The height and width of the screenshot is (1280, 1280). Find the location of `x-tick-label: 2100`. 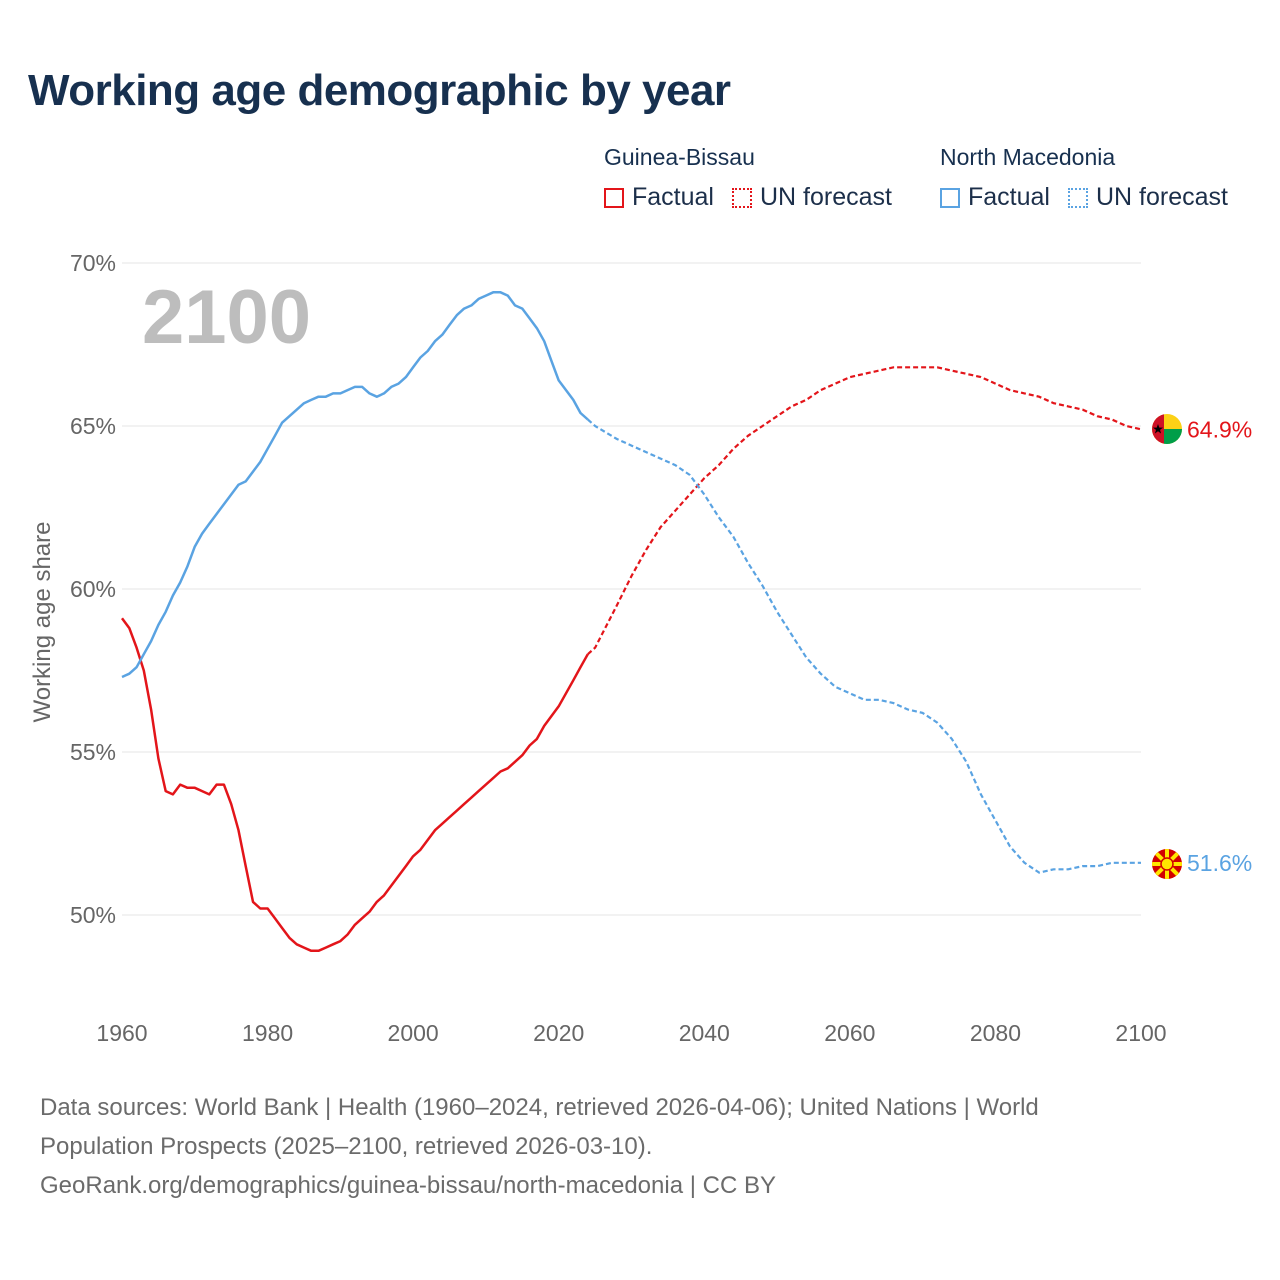

x-tick-label: 2100 is located at coordinates (1140, 1033).